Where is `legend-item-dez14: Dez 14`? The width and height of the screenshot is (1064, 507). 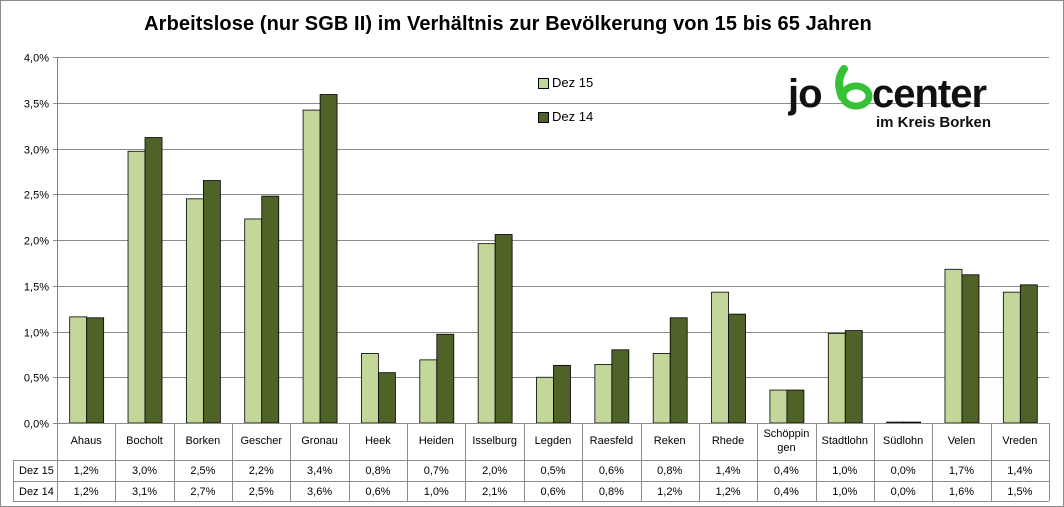
legend-item-dez14: Dez 14 is located at coordinates (578, 117).